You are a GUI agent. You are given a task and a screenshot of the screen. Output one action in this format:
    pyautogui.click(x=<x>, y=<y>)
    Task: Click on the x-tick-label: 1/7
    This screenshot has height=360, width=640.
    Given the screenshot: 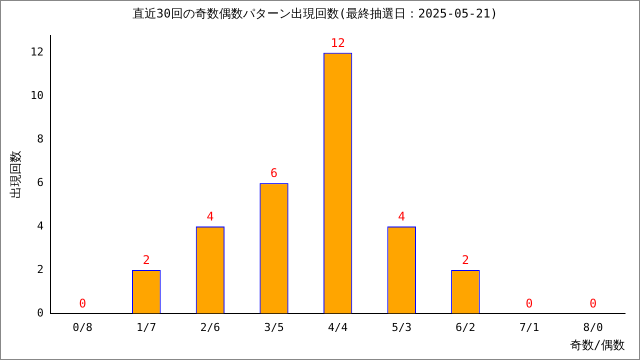 What is the action you would take?
    pyautogui.click(x=146, y=327)
    